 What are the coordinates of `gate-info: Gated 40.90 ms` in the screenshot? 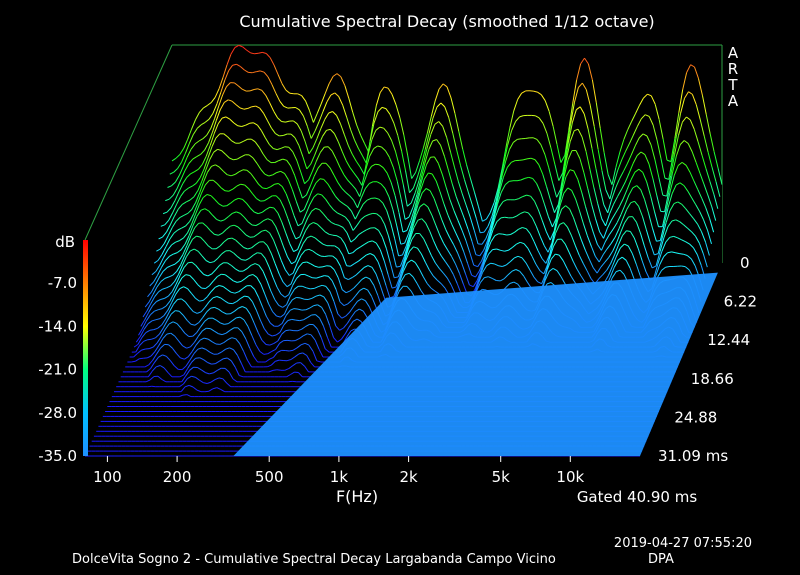 It's located at (637, 497).